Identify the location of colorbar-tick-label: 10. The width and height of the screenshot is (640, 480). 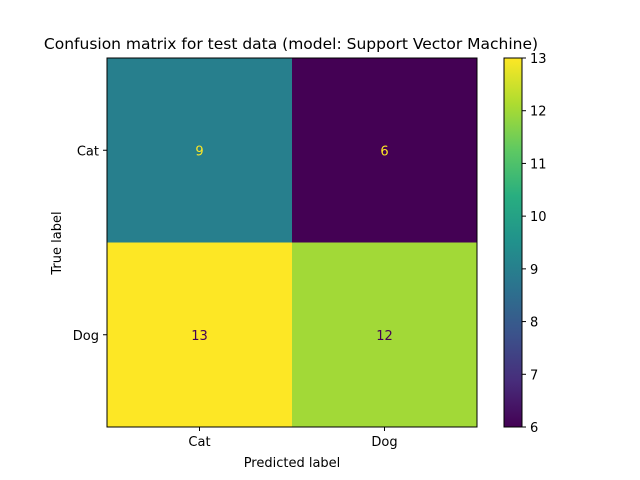
(538, 217).